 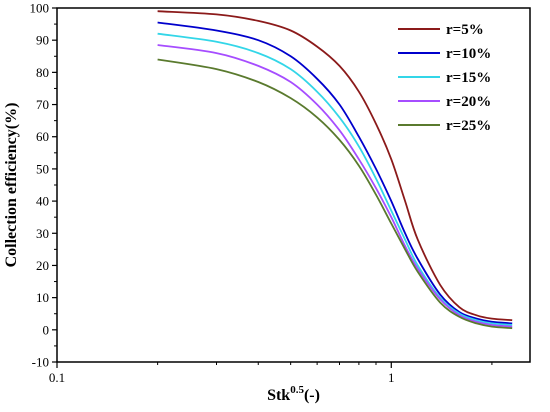 What do you see at coordinates (40, 362) in the screenshot?
I see `y-tick-label: -10` at bounding box center [40, 362].